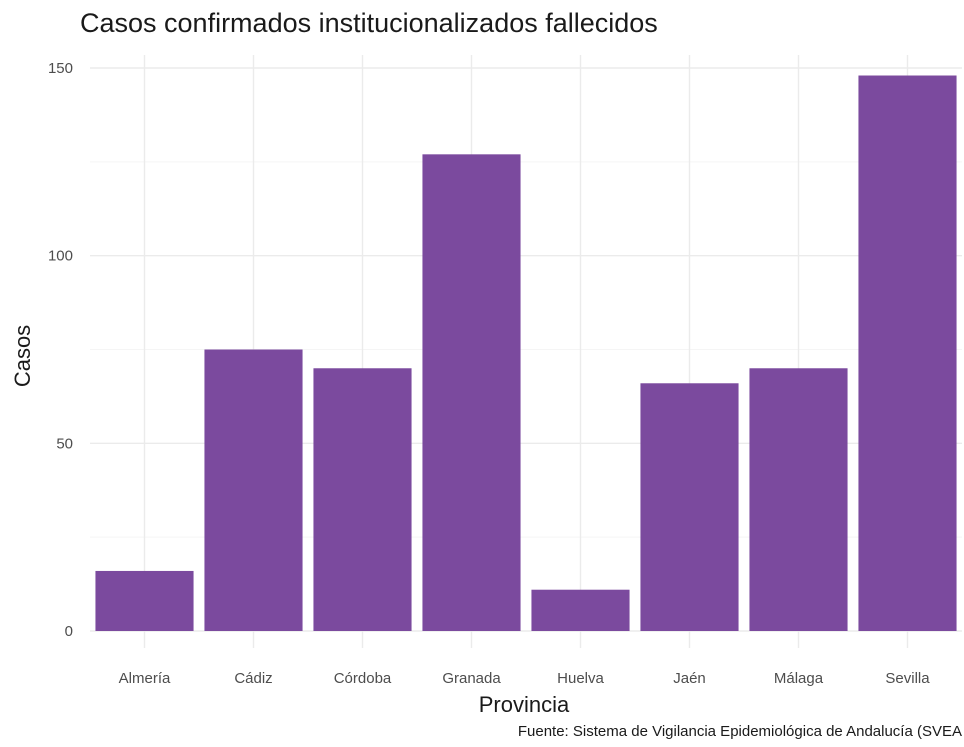 The image size is (964, 747). I want to click on x-tick-label: Huelva, so click(580, 678).